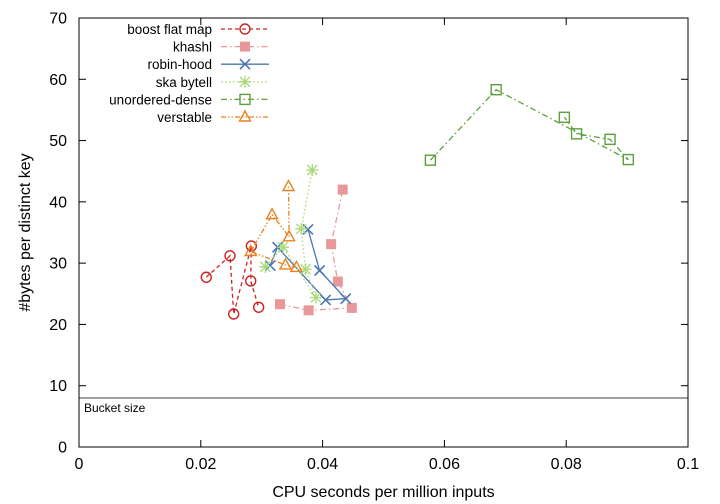 The width and height of the screenshot is (720, 504). Describe the element at coordinates (688, 464) in the screenshot. I see `x-tick-label: 0.1` at that location.